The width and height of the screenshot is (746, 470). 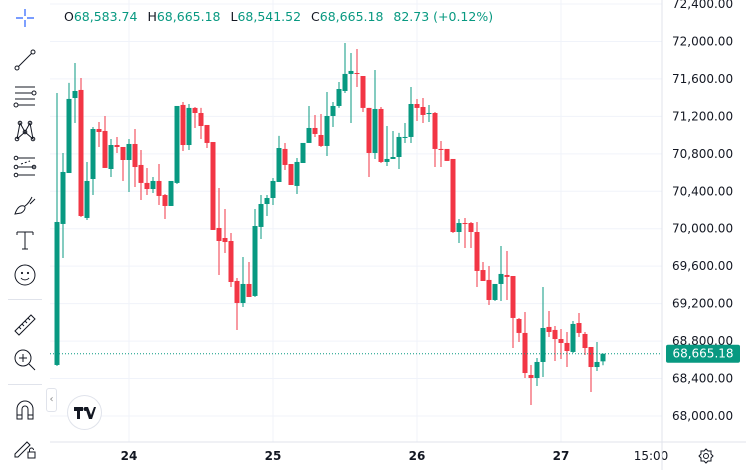 I want to click on zoom-in-icon, so click(x=25, y=360).